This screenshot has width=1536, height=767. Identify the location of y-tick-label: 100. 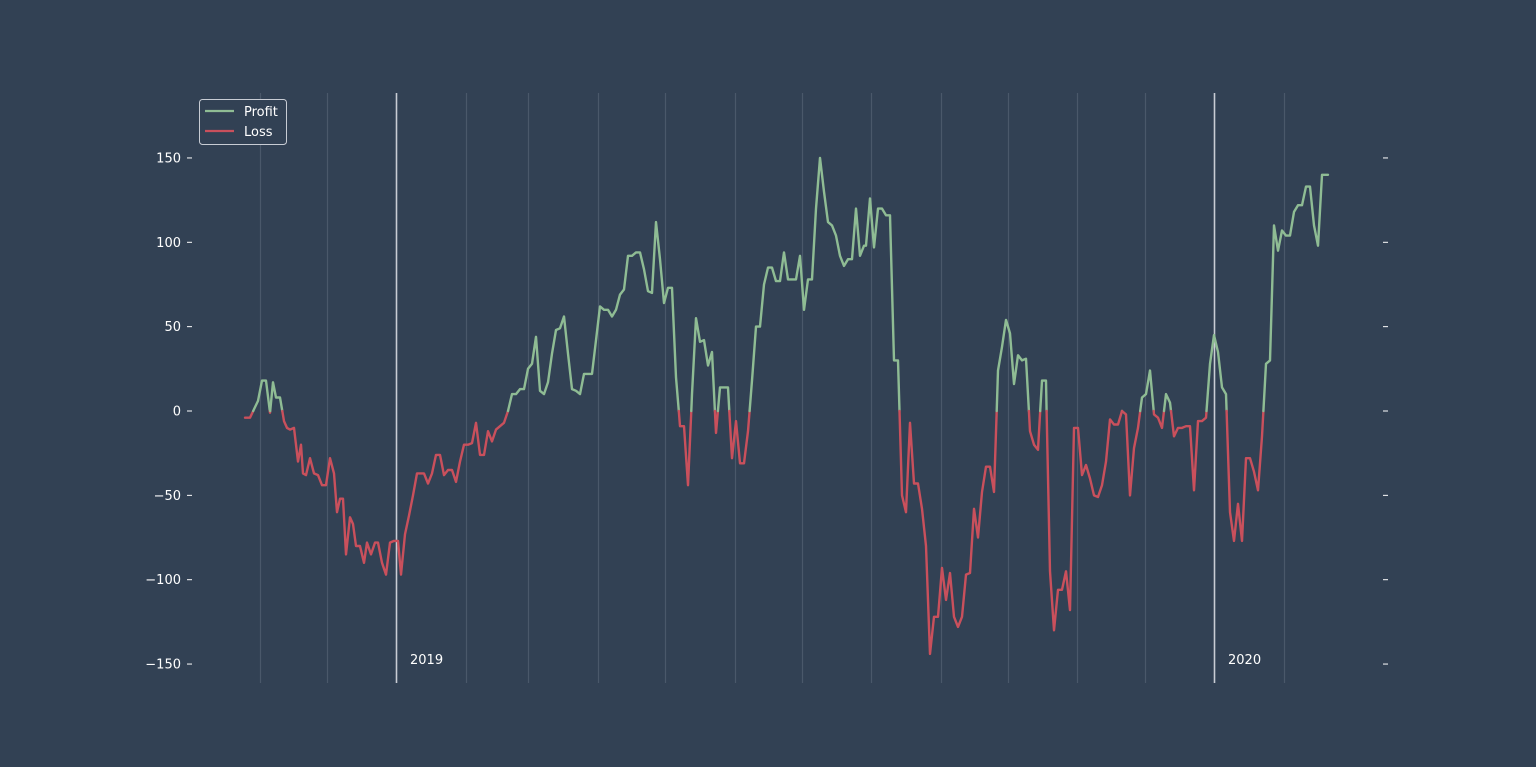
(168, 243).